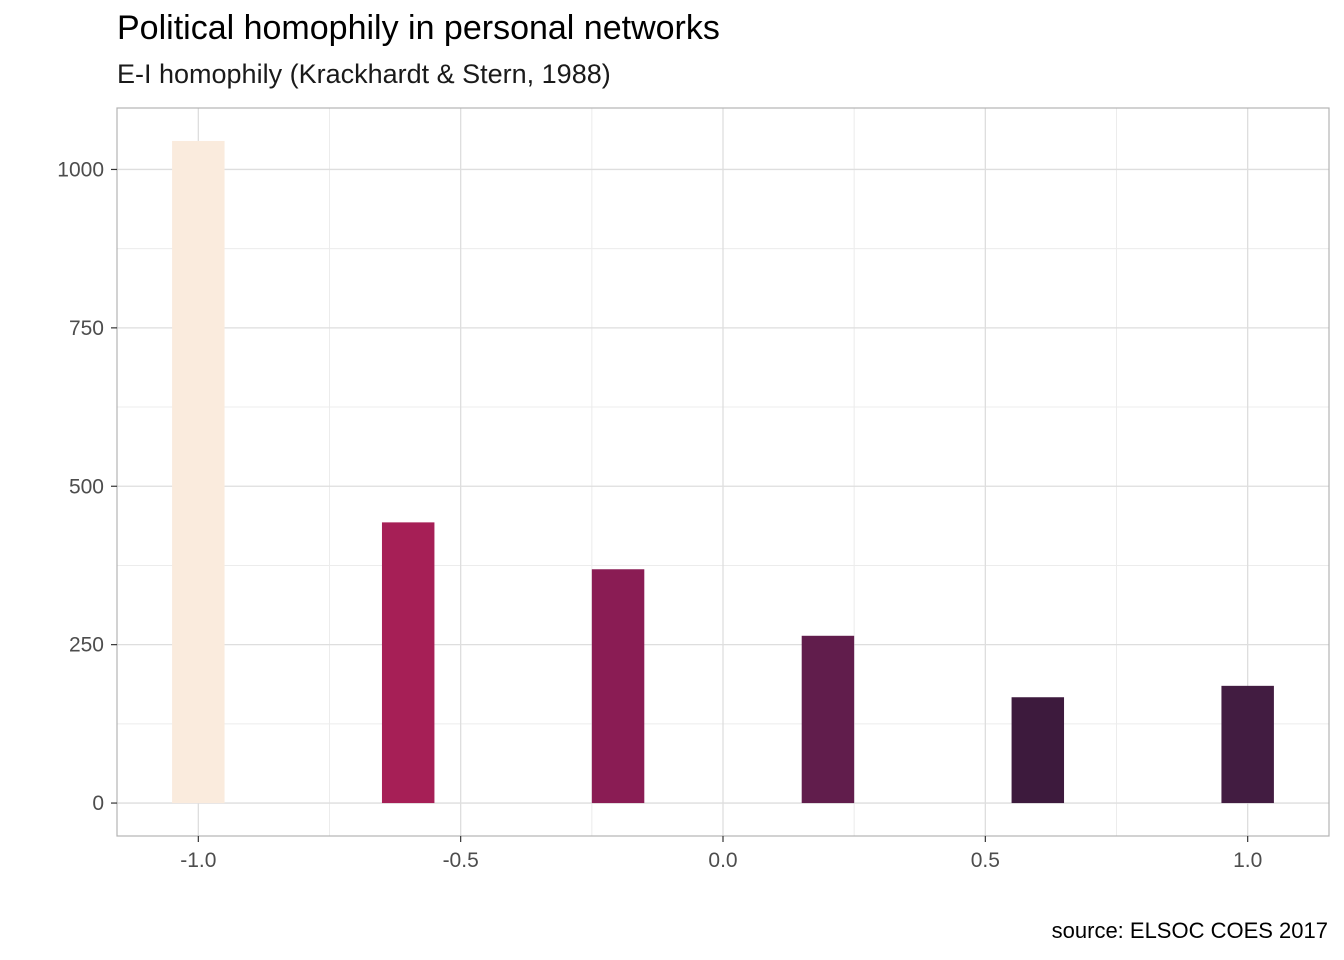 This screenshot has width=1344, height=960. I want to click on chart-subtitle: E-I homophily (Krackhardt & Stern, 1988), so click(364, 74).